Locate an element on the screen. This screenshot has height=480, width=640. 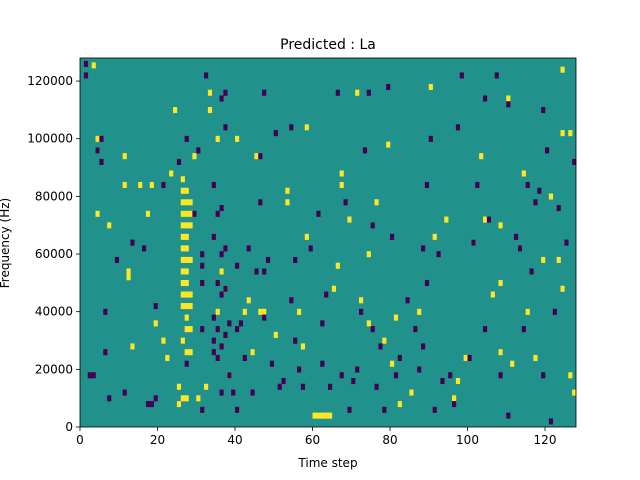
y-tick-label: 20000 is located at coordinates (54, 369).